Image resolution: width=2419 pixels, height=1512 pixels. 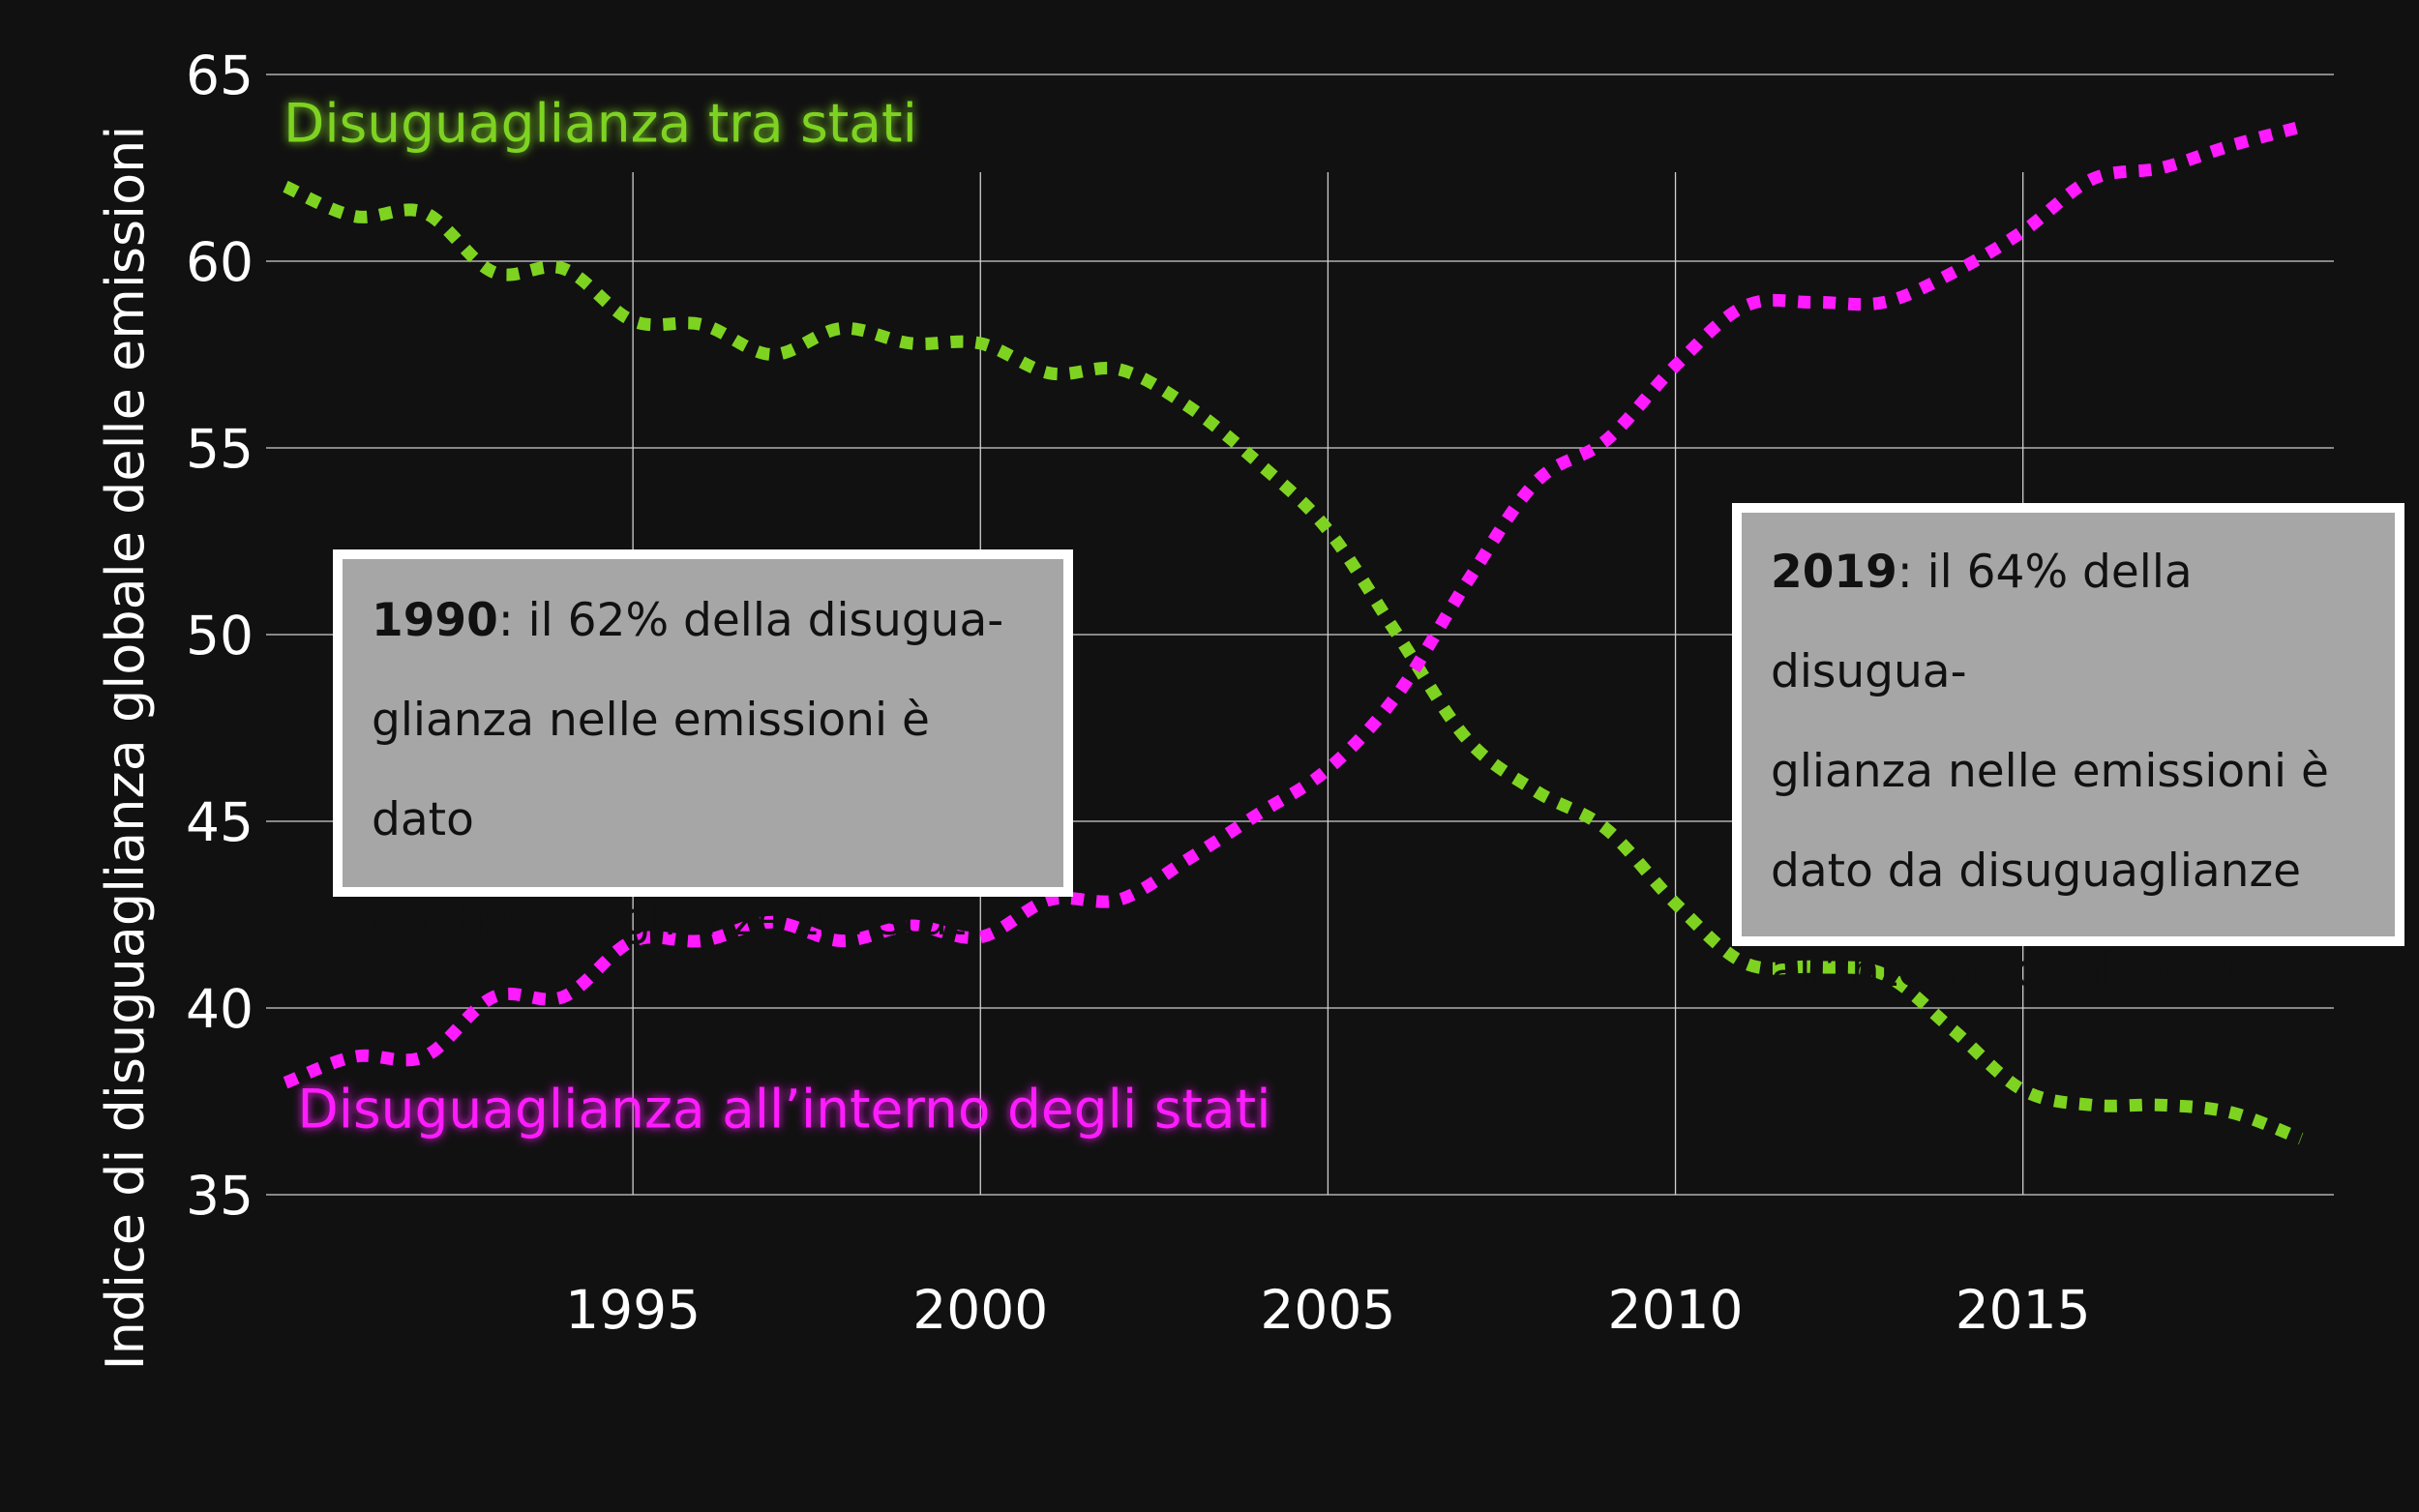 I want to click on annotation-1990-year: 1990, so click(x=435, y=621).